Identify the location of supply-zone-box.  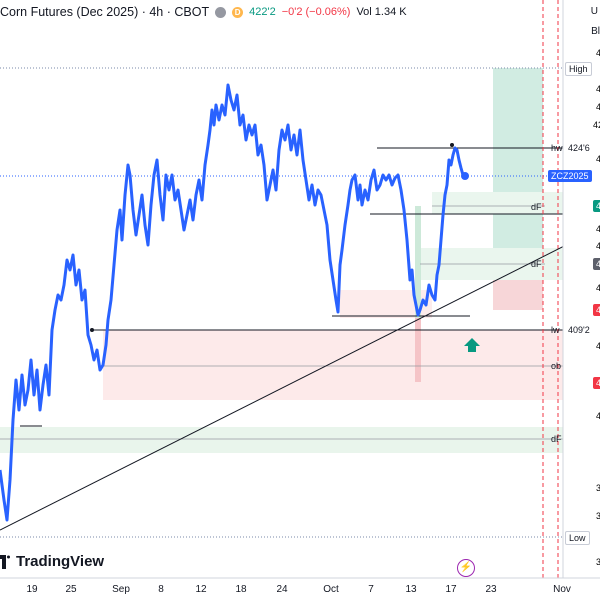
(333, 365).